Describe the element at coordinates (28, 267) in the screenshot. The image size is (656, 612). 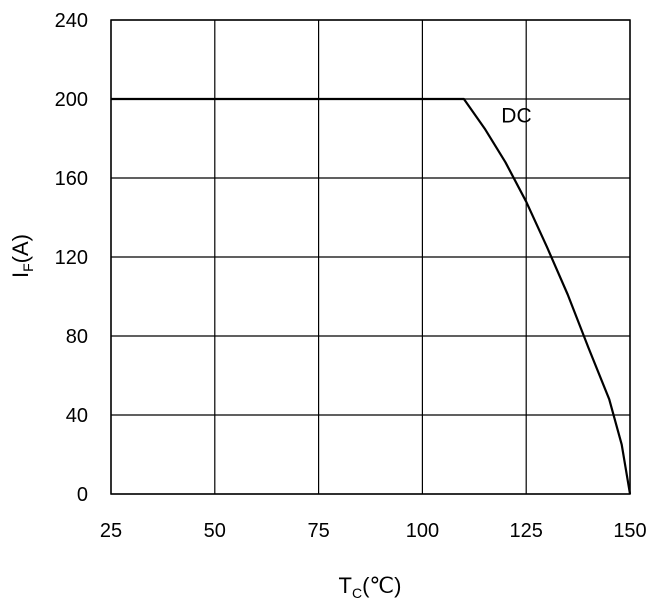
I see `y-axis-label-sub: F` at that location.